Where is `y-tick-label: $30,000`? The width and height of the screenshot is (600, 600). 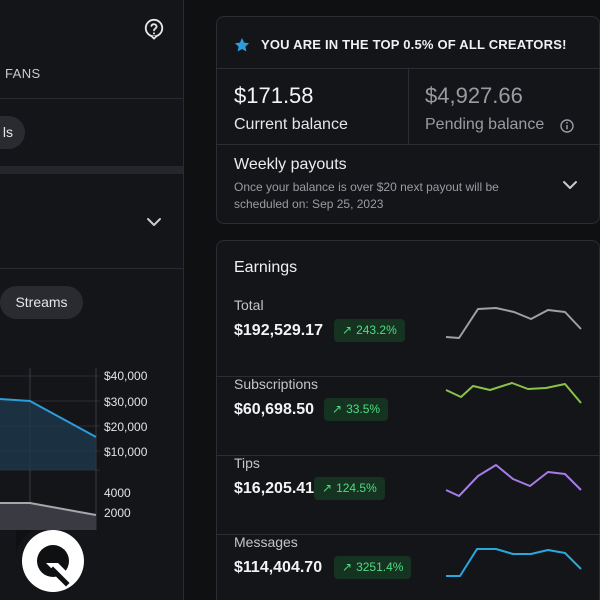 y-tick-label: $30,000 is located at coordinates (126, 402).